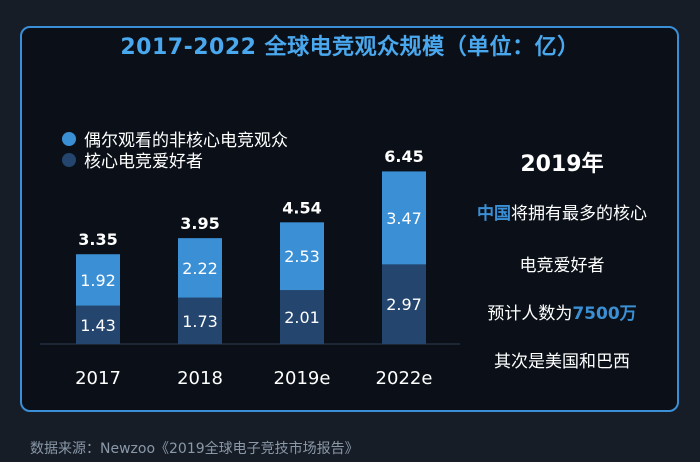 This screenshot has width=700, height=462. I want to click on segment-value-label: 2.53, so click(302, 256).